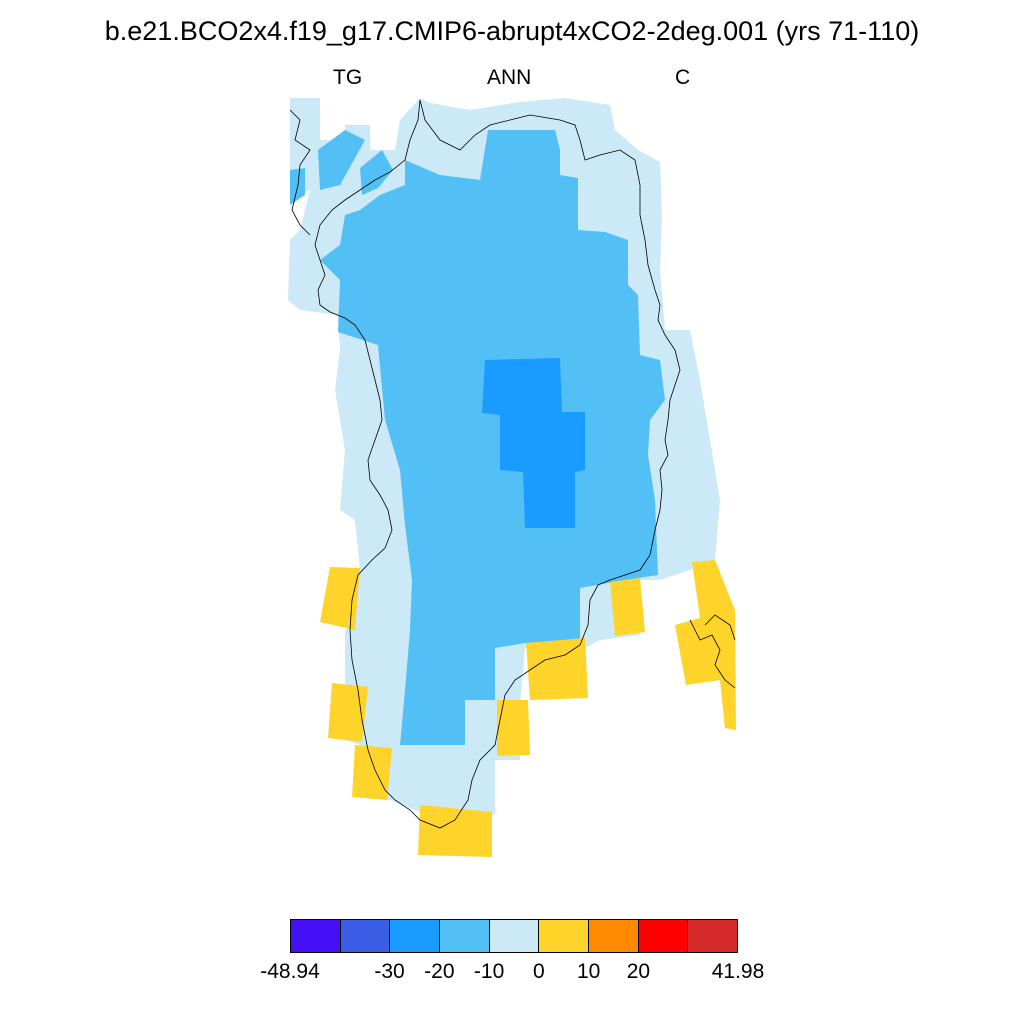  Describe the element at coordinates (489, 971) in the screenshot. I see `colorbar-tick-label: -10` at that location.